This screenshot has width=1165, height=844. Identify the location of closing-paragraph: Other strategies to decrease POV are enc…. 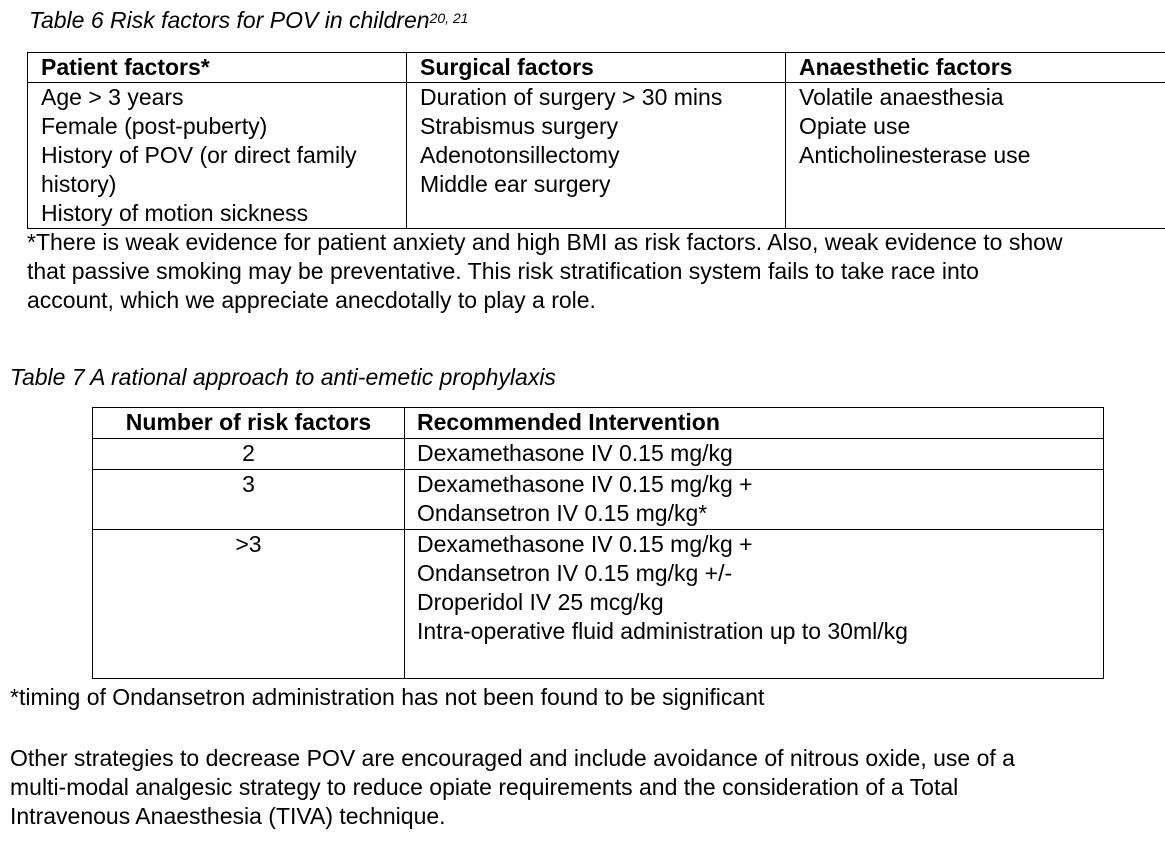
(512, 787).